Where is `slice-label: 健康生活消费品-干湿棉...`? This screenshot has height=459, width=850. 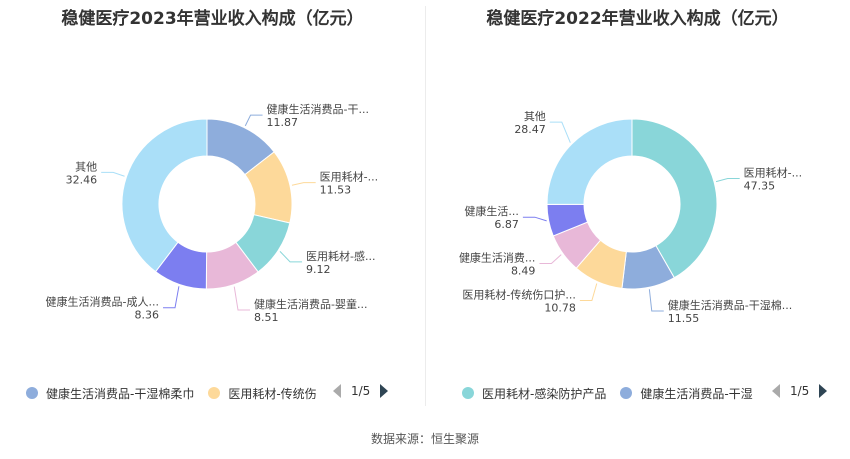 slice-label: 健康生活消费品-干湿棉... is located at coordinates (730, 305).